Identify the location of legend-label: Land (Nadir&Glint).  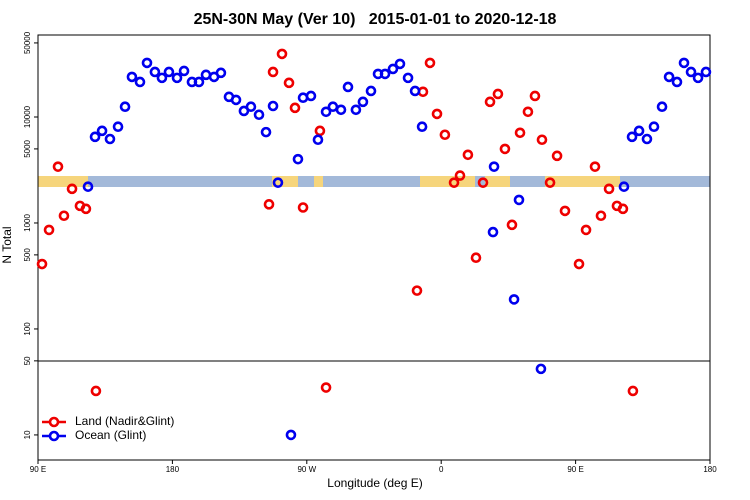
(124, 421).